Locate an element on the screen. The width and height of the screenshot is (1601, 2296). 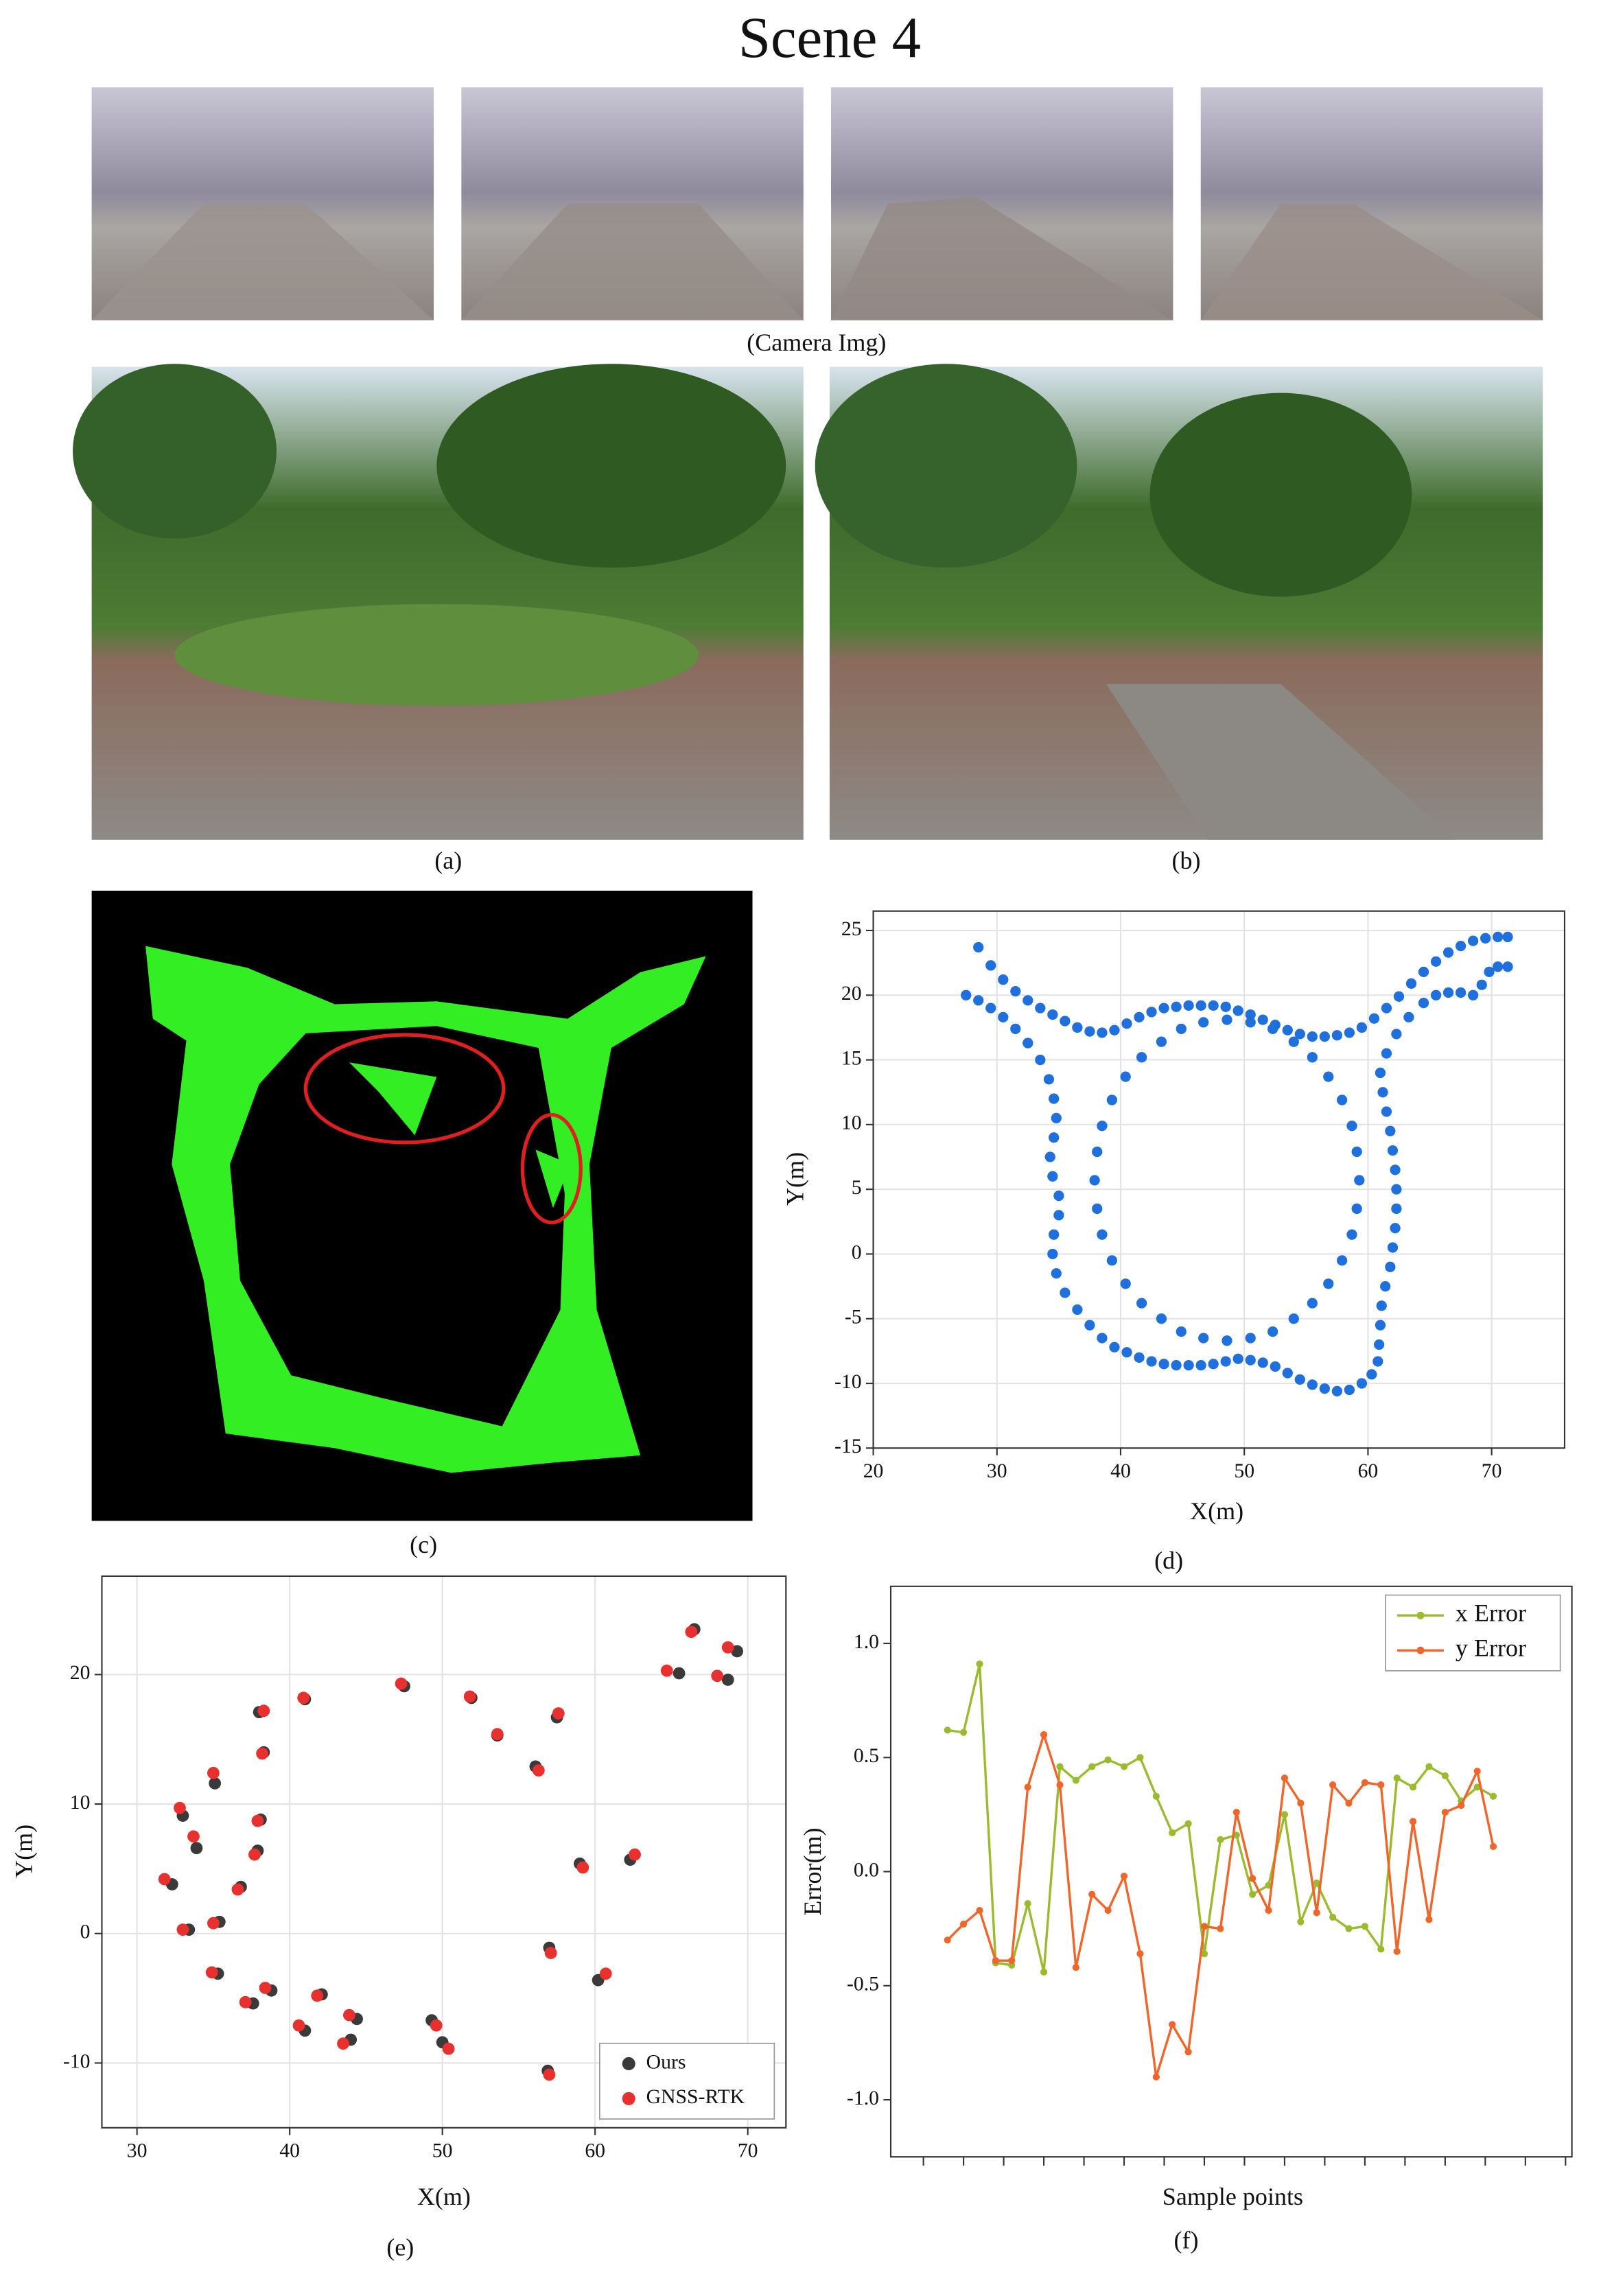
chart: -10 0 10 20 30 40 50 60 70 X(m) Y(m) Ours GNSS-RTK is located at coordinates (398, 1892).